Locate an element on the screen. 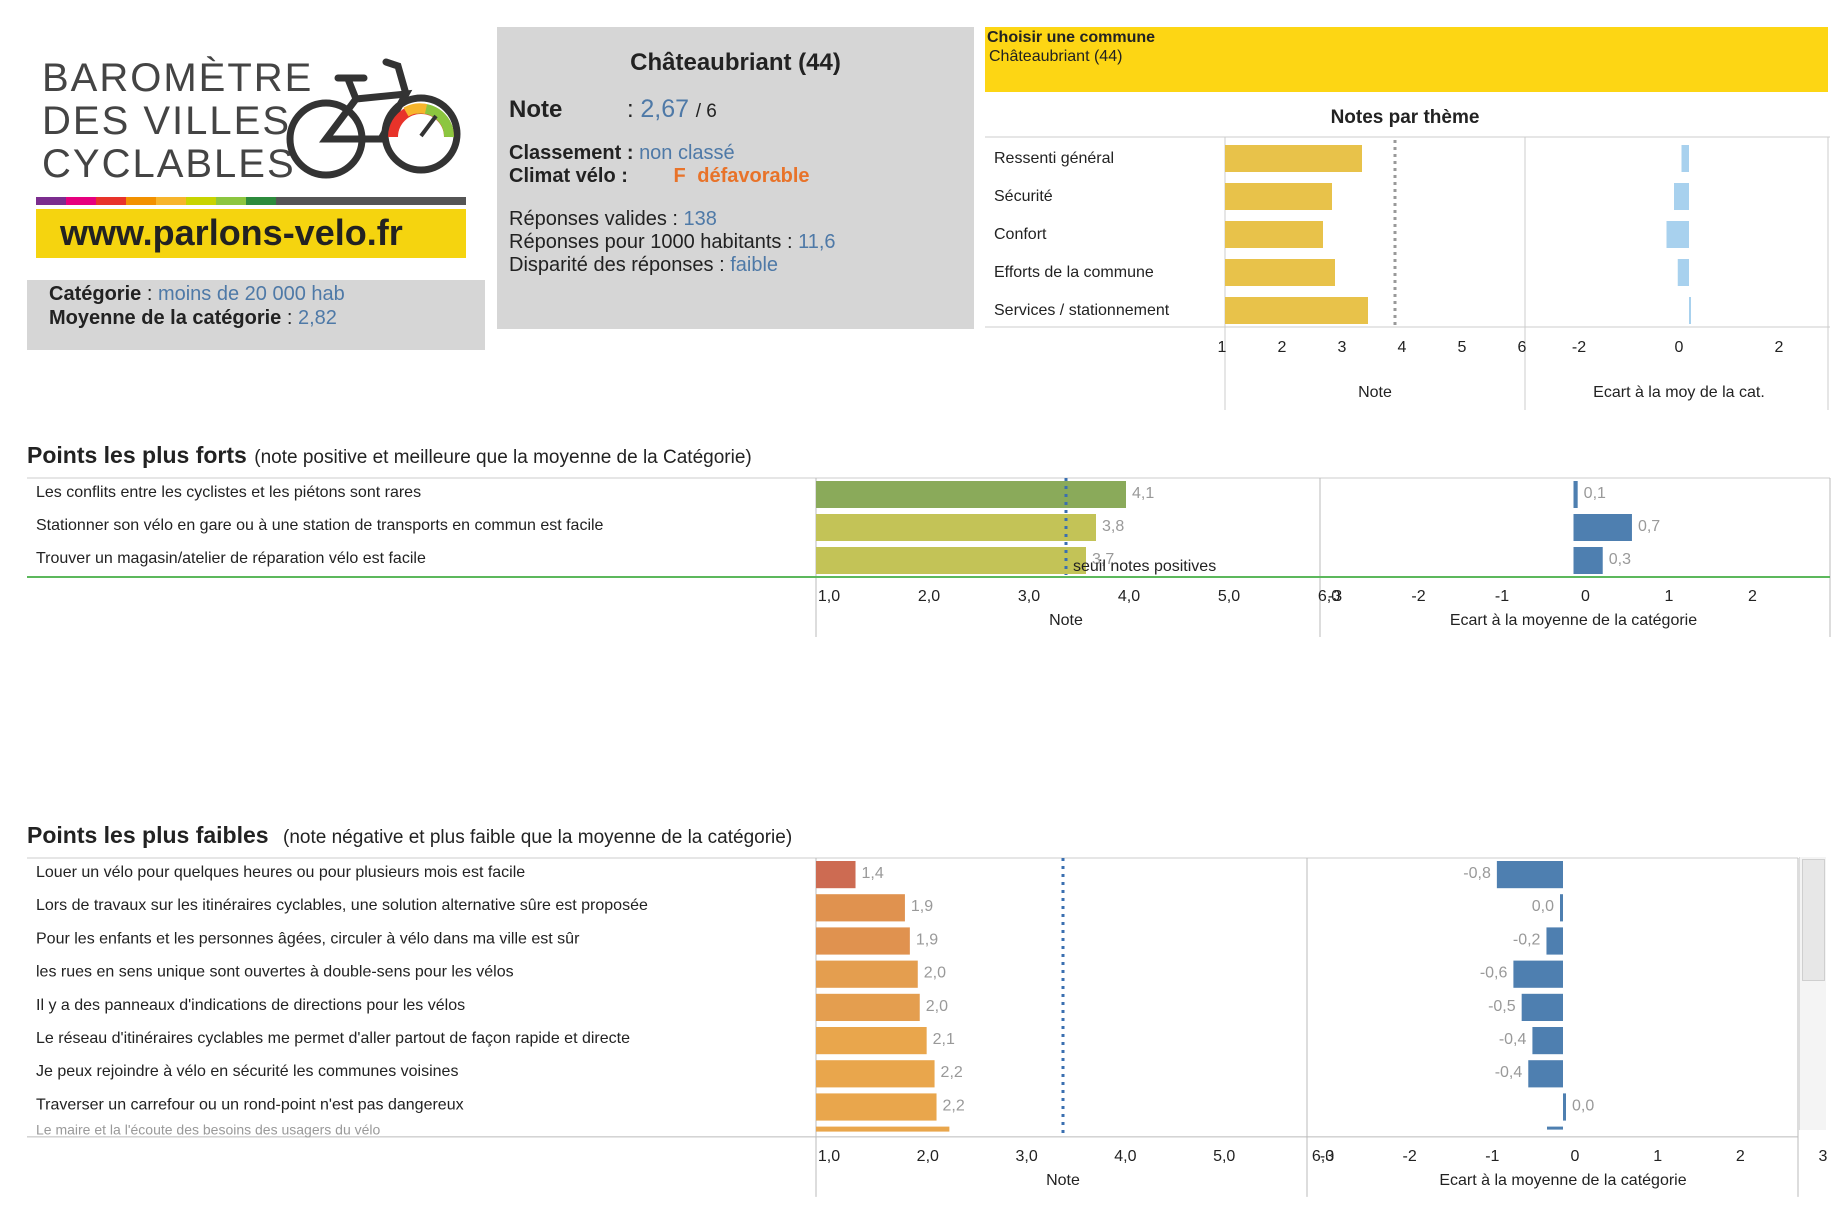 The height and width of the screenshot is (1211, 1845). weak-chart-note-value-2: 1,9 is located at coordinates (927, 939).